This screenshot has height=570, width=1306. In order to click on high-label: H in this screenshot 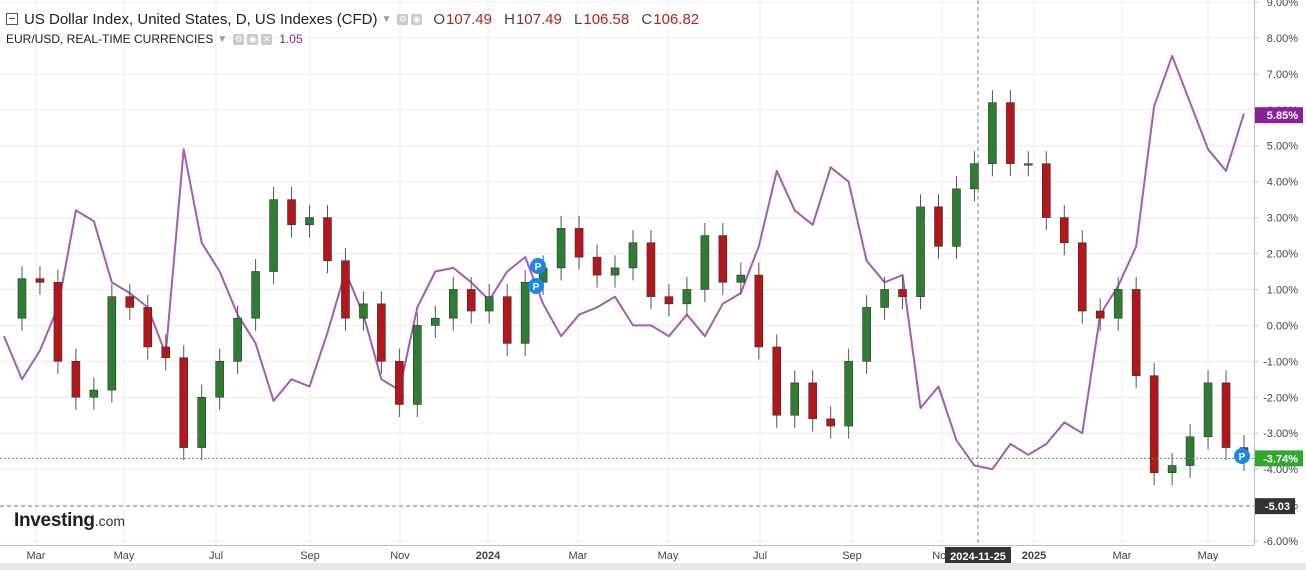, I will do `click(509, 19)`.